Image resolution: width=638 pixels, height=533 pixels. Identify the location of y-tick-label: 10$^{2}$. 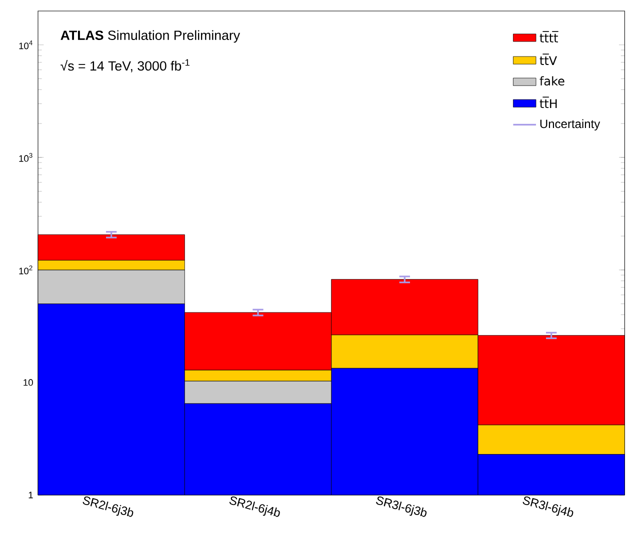
(25, 270).